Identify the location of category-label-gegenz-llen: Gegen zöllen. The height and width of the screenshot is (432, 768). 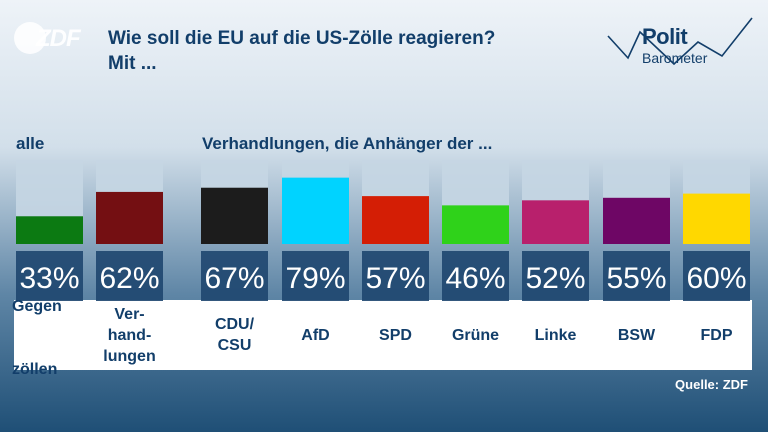
(47, 338).